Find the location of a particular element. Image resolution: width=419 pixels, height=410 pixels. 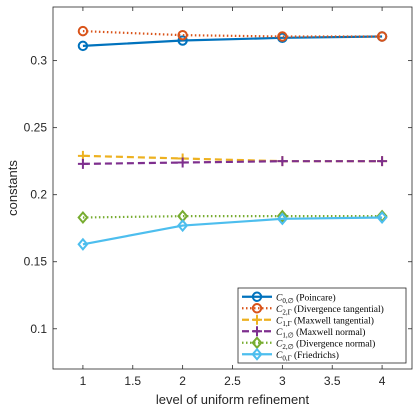

x-tick-label: 1.5 is located at coordinates (132, 381).